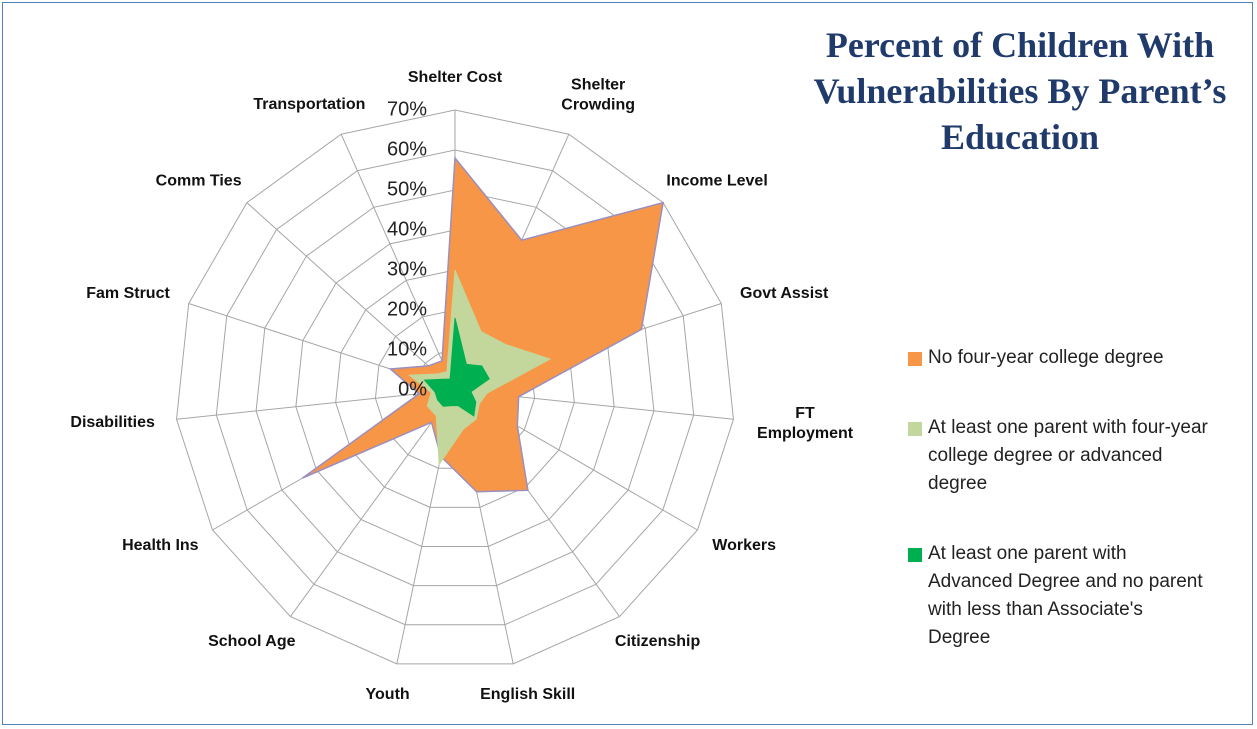 The height and width of the screenshot is (729, 1257). Describe the element at coordinates (407, 149) in the screenshot. I see `y-tick-label: 60%` at that location.